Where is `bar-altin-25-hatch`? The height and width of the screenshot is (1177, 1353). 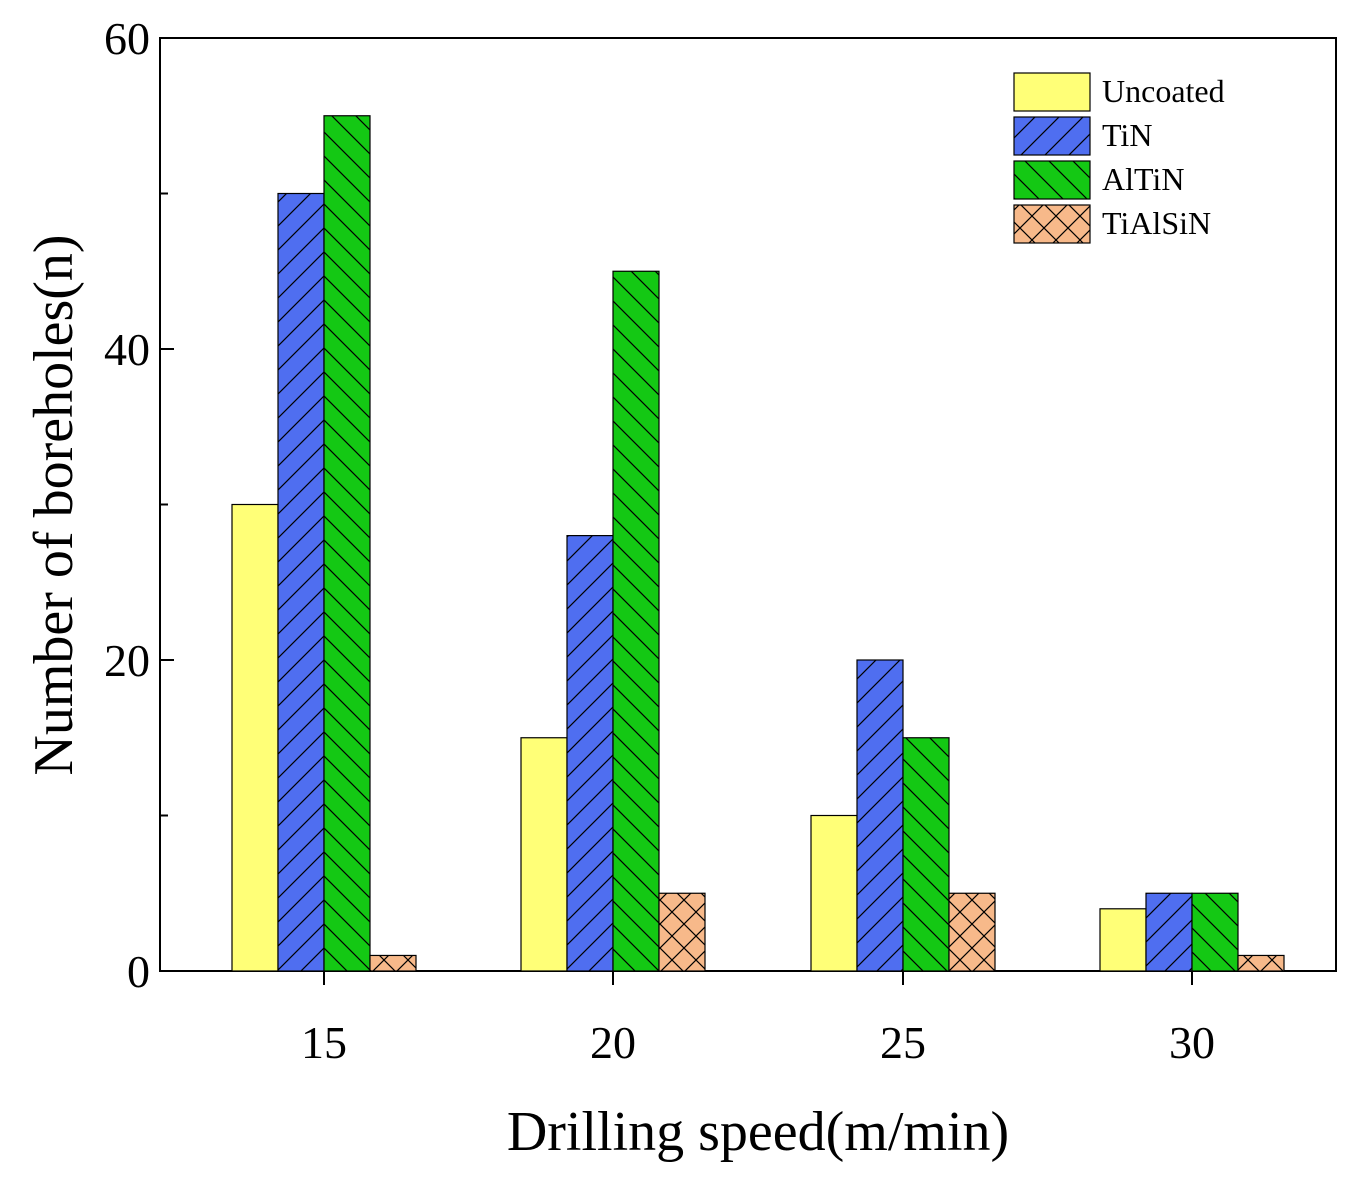
bar-altin-25-hatch is located at coordinates (926, 854).